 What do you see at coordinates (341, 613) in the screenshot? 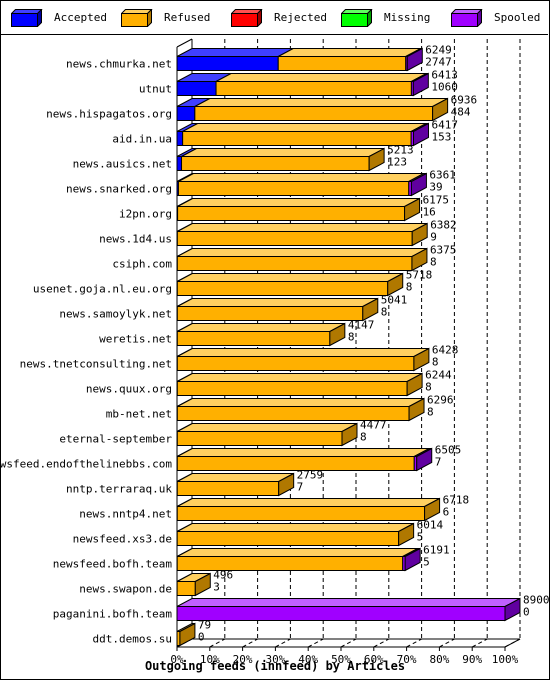
I see `bar-spooled` at bounding box center [341, 613].